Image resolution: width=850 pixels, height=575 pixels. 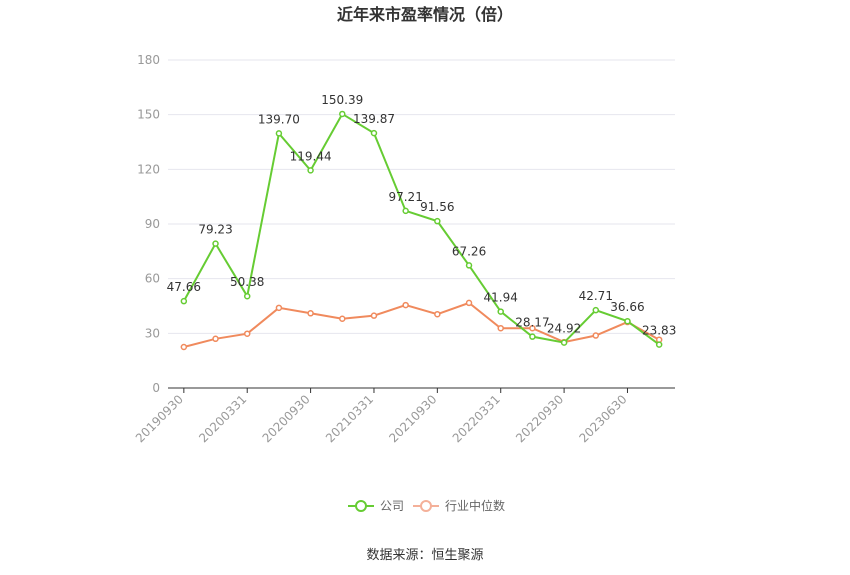 What do you see at coordinates (539, 418) in the screenshot?
I see `x-tick-label: 20220930` at bounding box center [539, 418].